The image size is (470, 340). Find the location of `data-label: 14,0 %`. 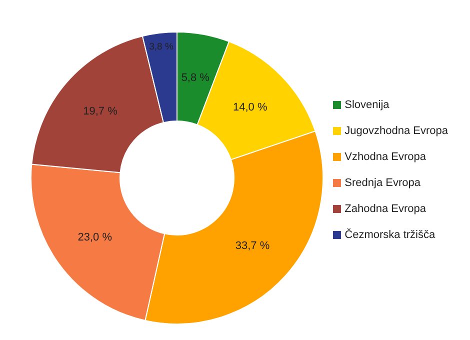

data-label: 14,0 % is located at coordinates (250, 108).